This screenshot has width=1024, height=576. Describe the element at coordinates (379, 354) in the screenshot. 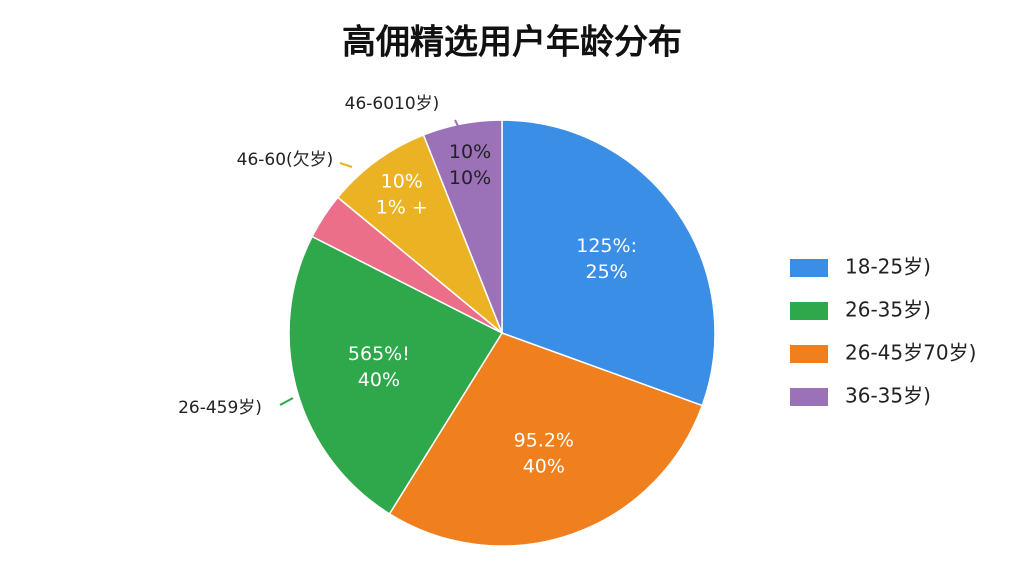

I see `slice-label: 565%!` at that location.